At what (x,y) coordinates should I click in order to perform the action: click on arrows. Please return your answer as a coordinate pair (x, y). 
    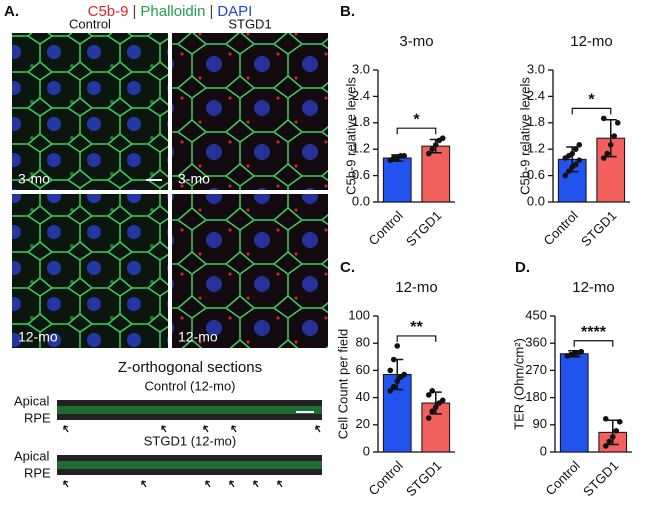
    Looking at the image, I should click on (192, 456).